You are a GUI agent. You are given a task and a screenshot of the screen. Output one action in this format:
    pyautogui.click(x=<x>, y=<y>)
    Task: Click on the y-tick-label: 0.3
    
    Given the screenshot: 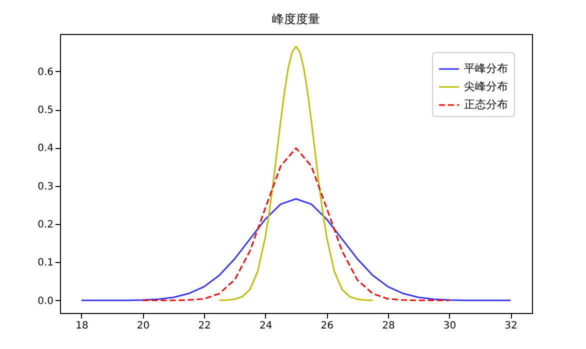 What is the action you would take?
    pyautogui.click(x=46, y=186)
    